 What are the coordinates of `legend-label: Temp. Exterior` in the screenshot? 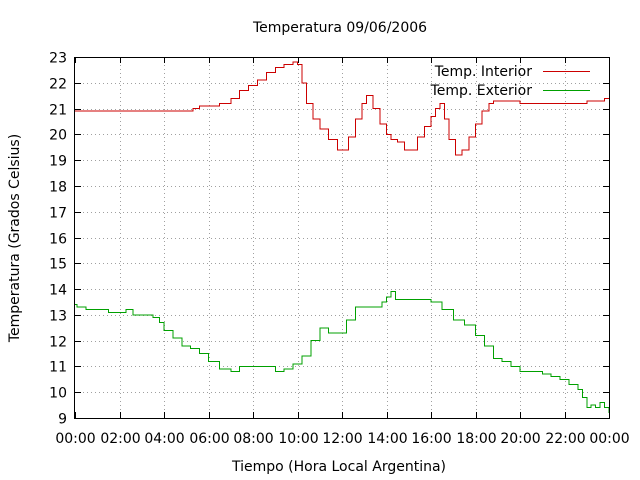 It's located at (481, 91).